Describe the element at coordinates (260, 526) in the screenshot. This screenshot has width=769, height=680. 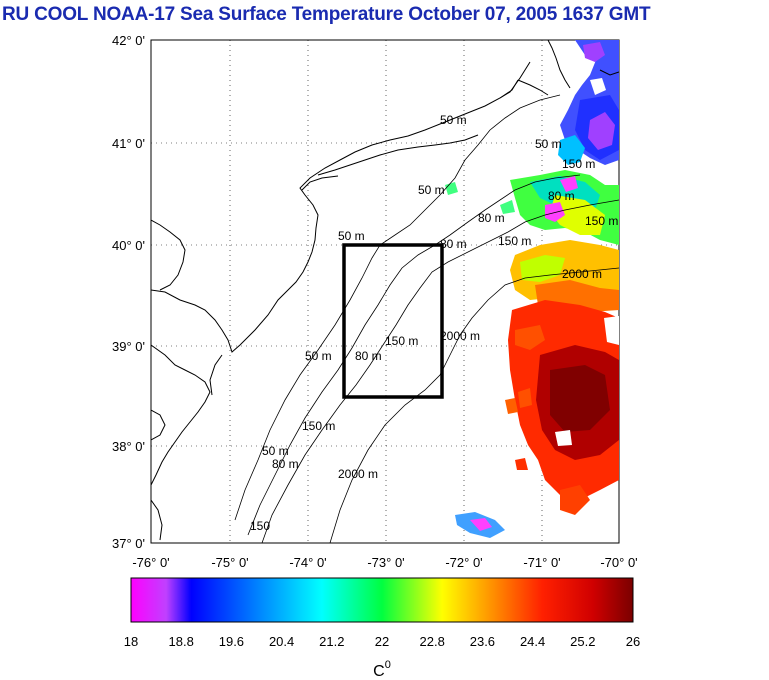
I see `contour-label: 150` at that location.